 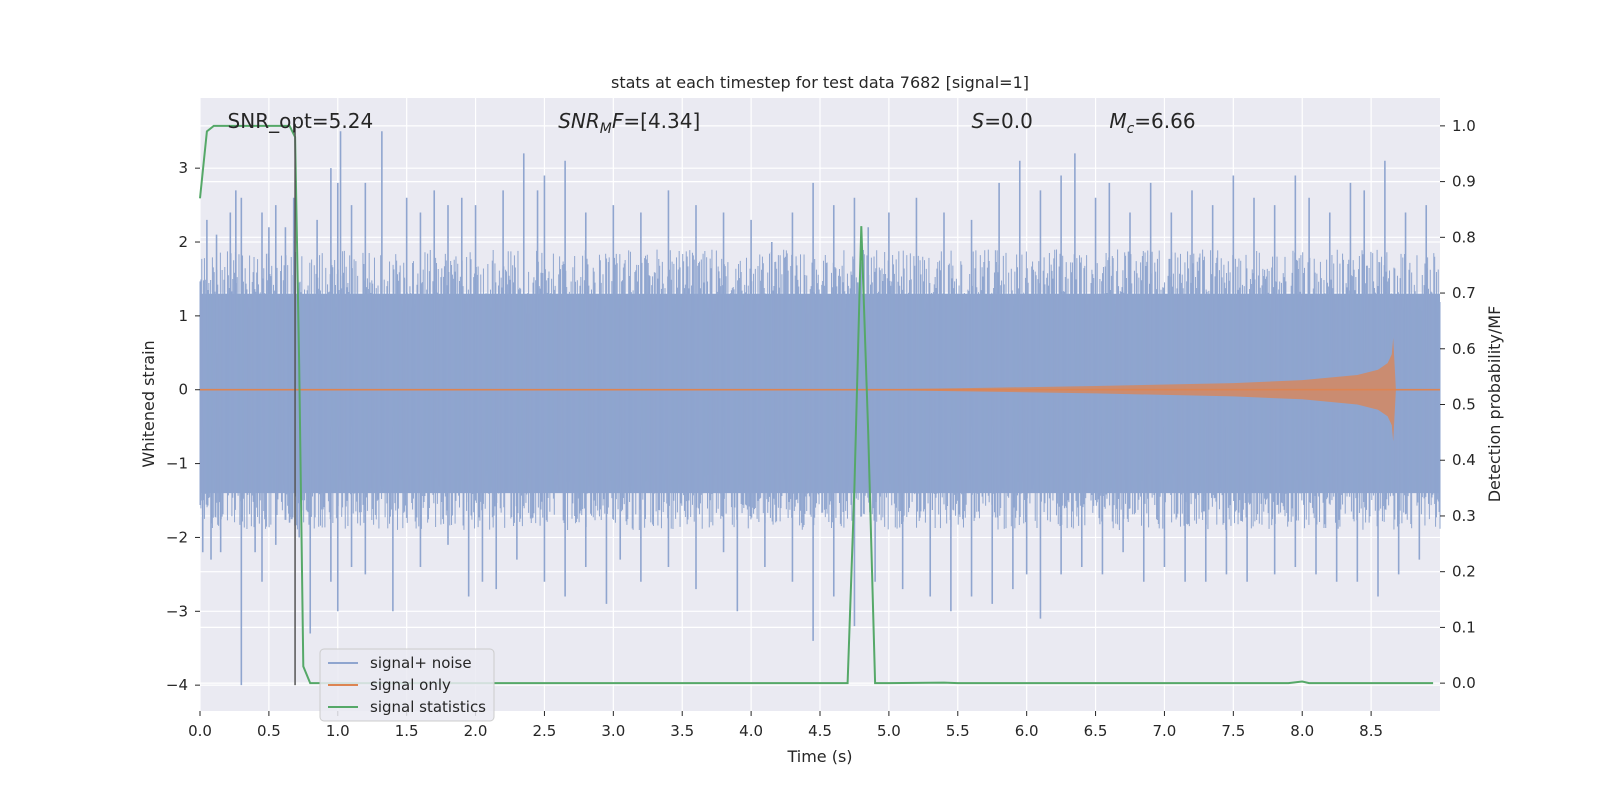 I want to click on x-tick-label: 4.0, so click(x=751, y=731).